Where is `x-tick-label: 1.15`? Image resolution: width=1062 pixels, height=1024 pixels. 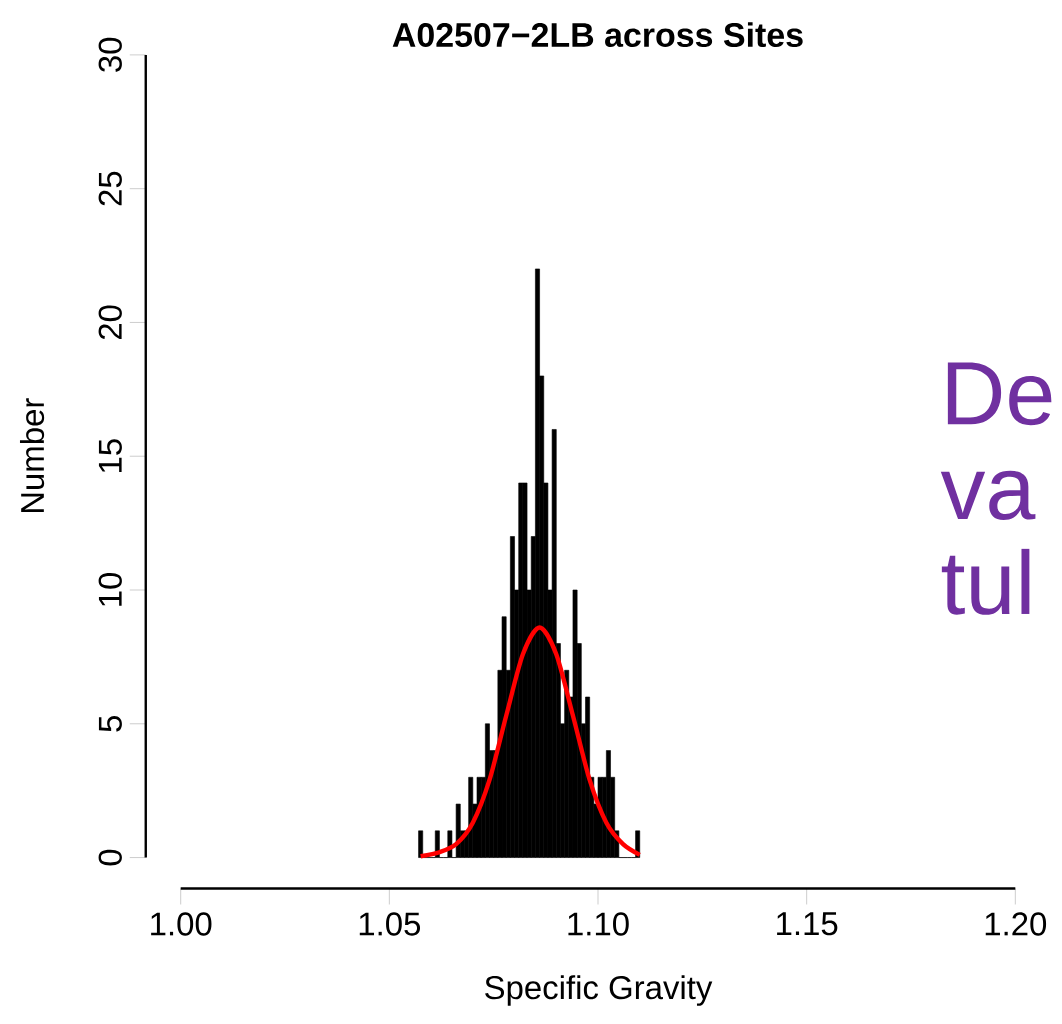 x-tick-label: 1.15 is located at coordinates (807, 924).